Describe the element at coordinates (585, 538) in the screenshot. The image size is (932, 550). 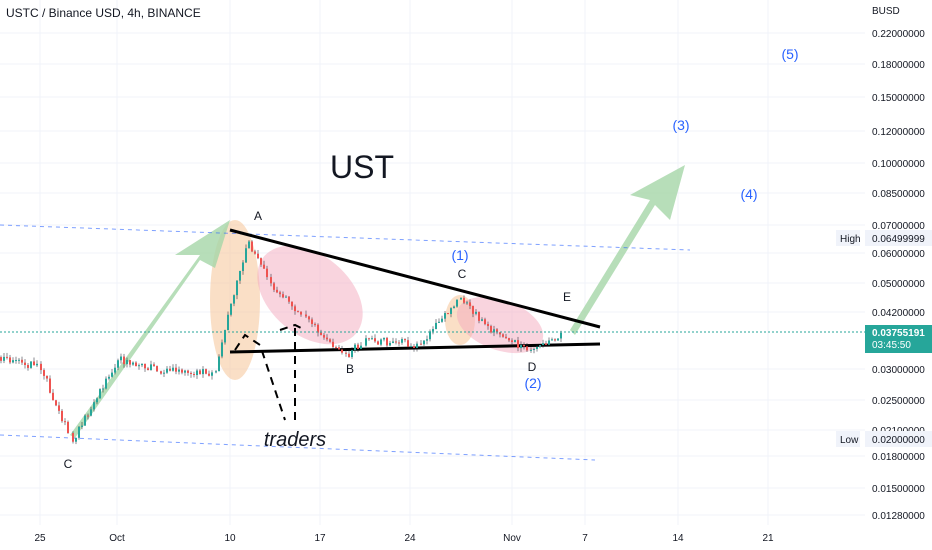
I see `x-tick-label: 7` at that location.